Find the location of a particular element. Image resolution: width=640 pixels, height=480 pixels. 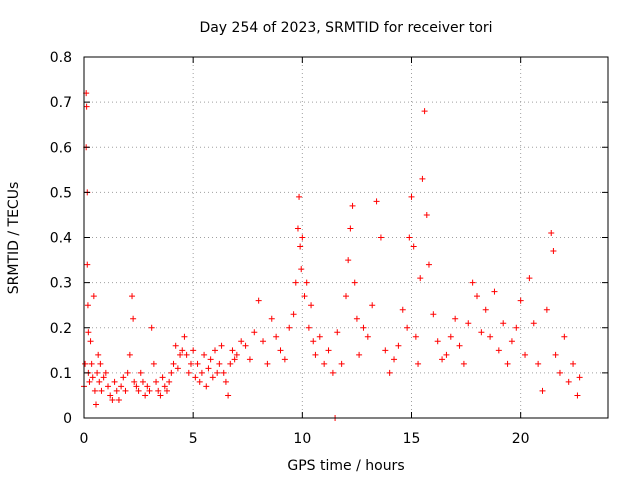

y-tick-label: 0 is located at coordinates (67, 419).